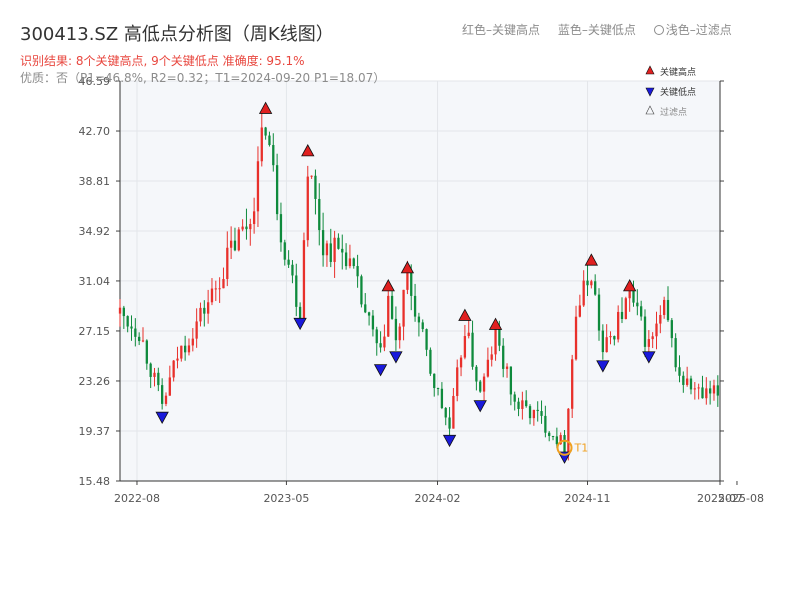  I want to click on x-tick-label: 2023-05, so click(286, 498).